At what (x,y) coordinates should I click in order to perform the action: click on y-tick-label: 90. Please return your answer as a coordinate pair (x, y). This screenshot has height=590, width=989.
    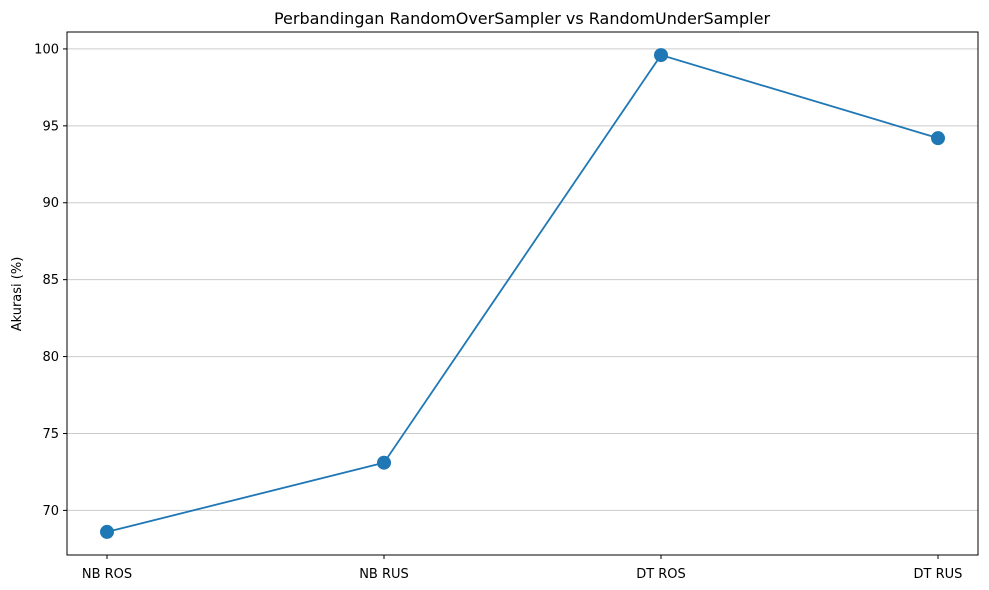
    Looking at the image, I should click on (50, 203).